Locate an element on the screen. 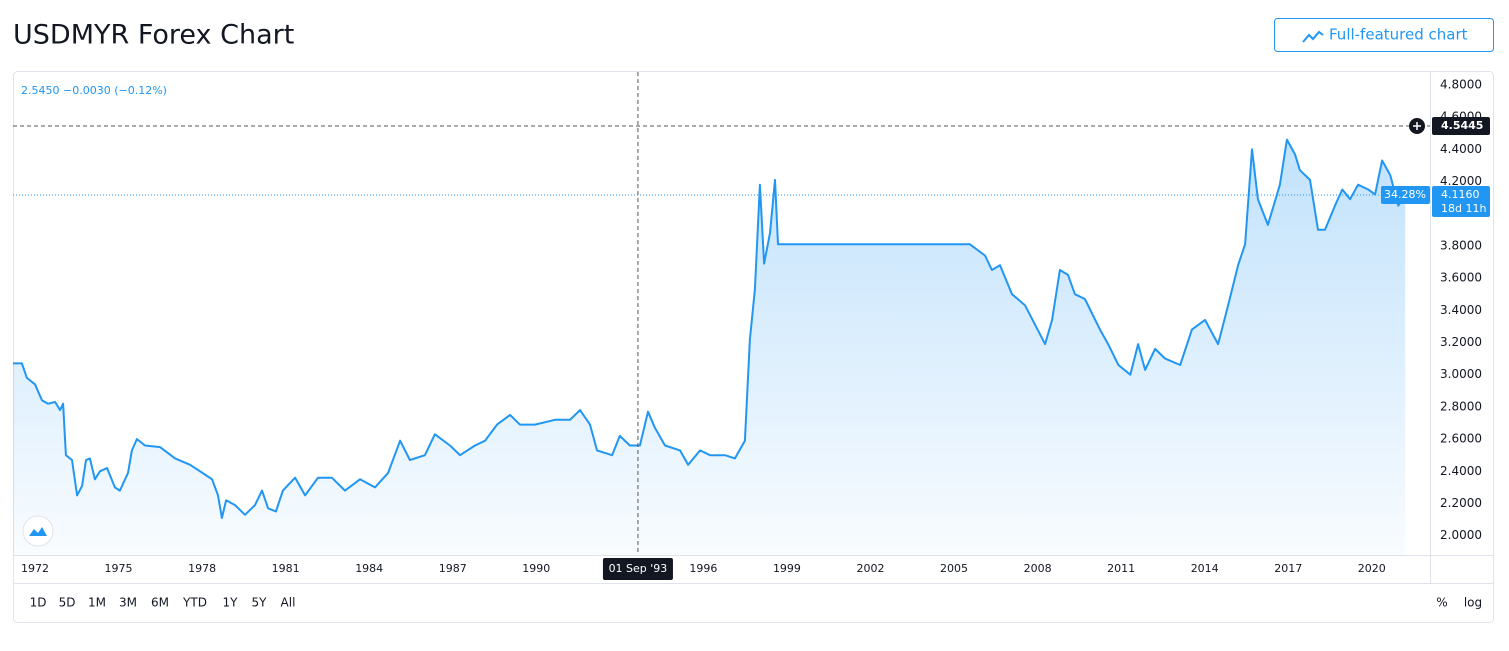 The width and height of the screenshot is (1509, 651). y-tick-label: 3.2000 is located at coordinates (1461, 342).